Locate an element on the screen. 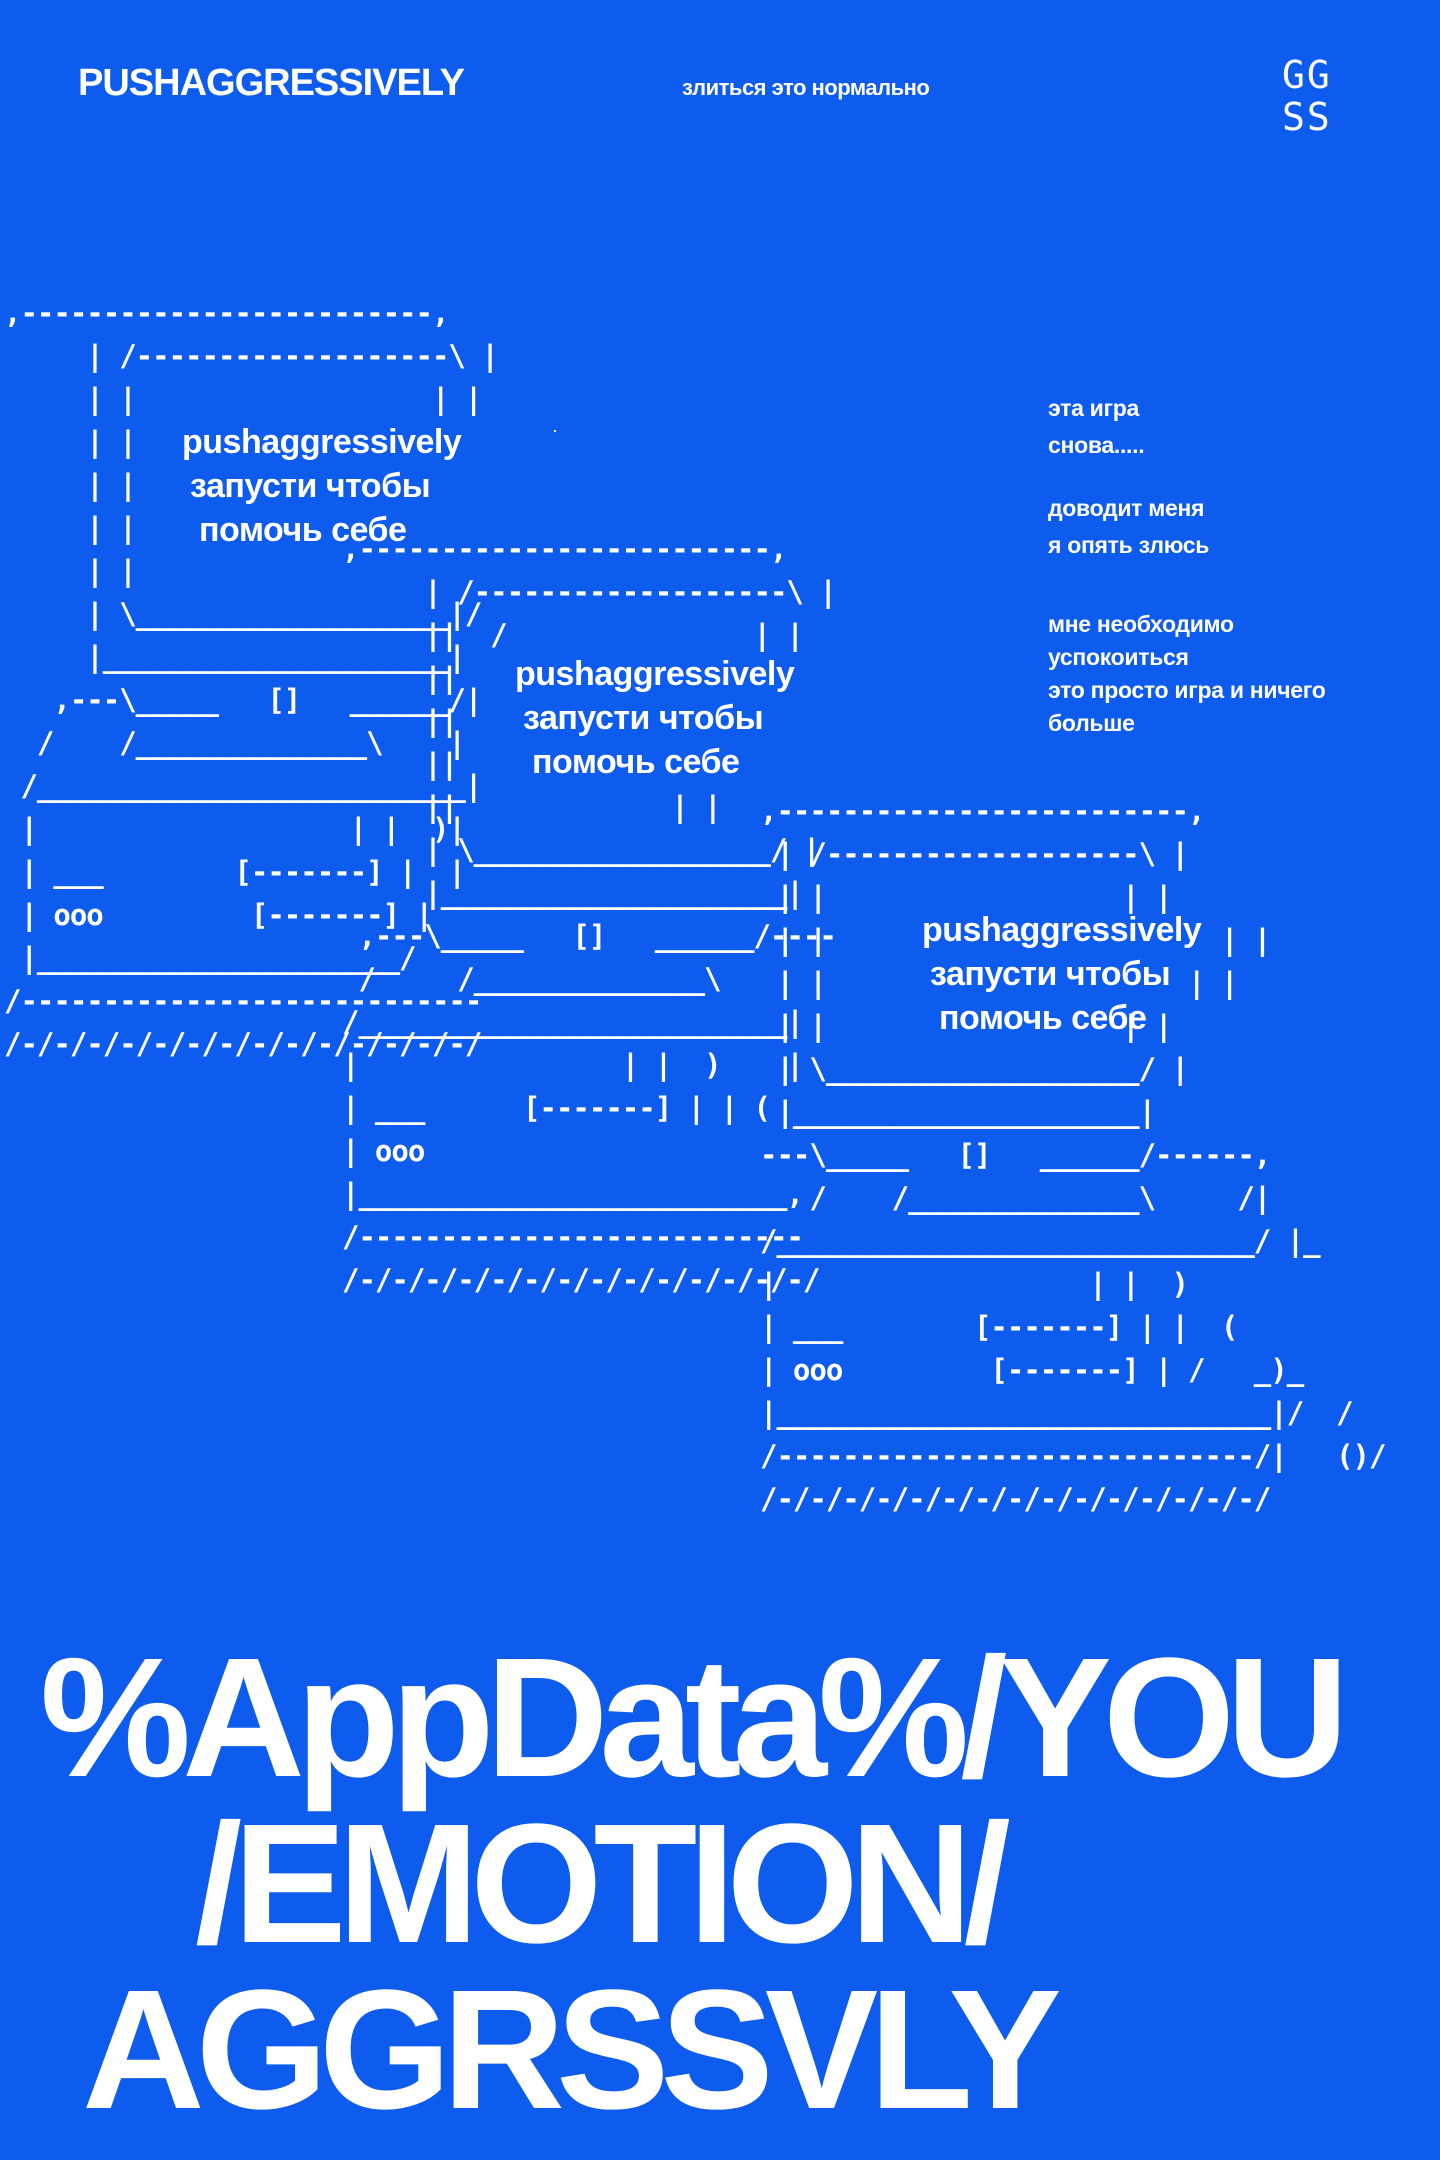  note-line: я опять злюсь is located at coordinates (1129, 545).